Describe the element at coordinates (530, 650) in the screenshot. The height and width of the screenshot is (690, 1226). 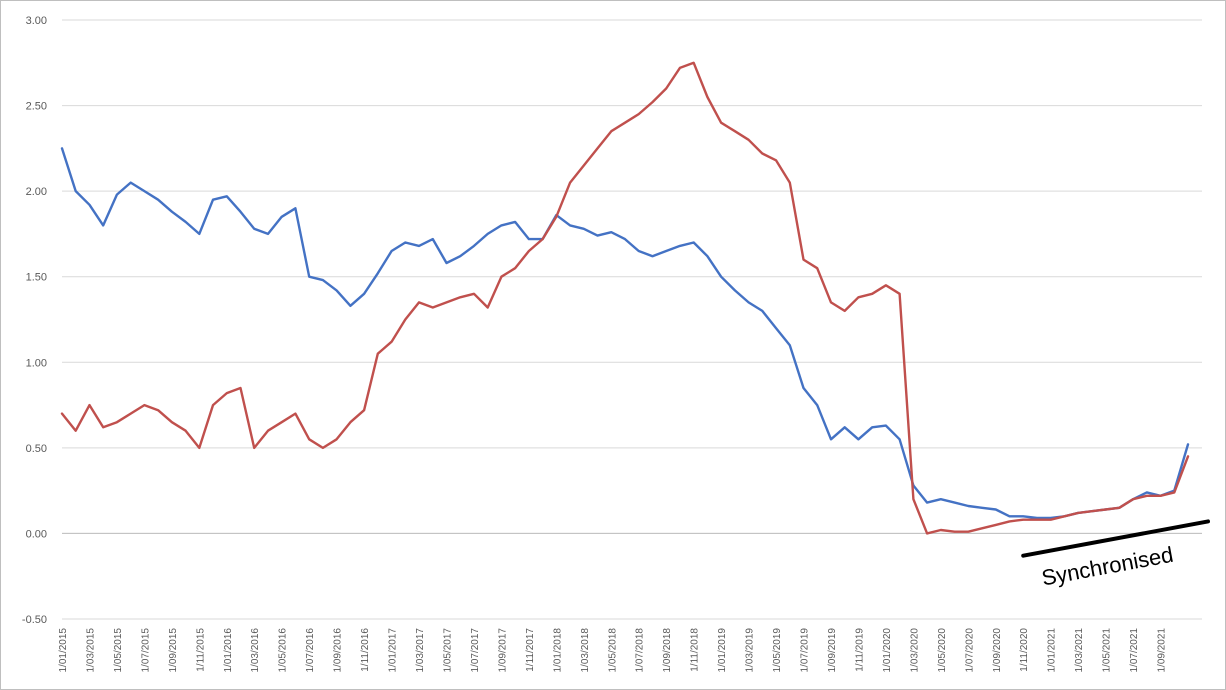
I see `x-tick-label: 1/11/2017` at that location.